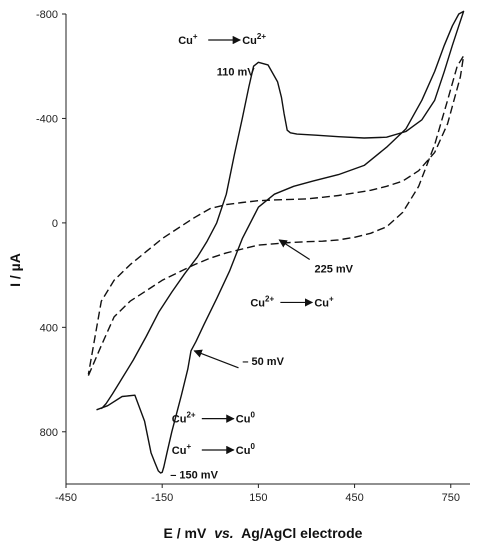  I want to click on y-tick-label: -400, so click(47, 119).